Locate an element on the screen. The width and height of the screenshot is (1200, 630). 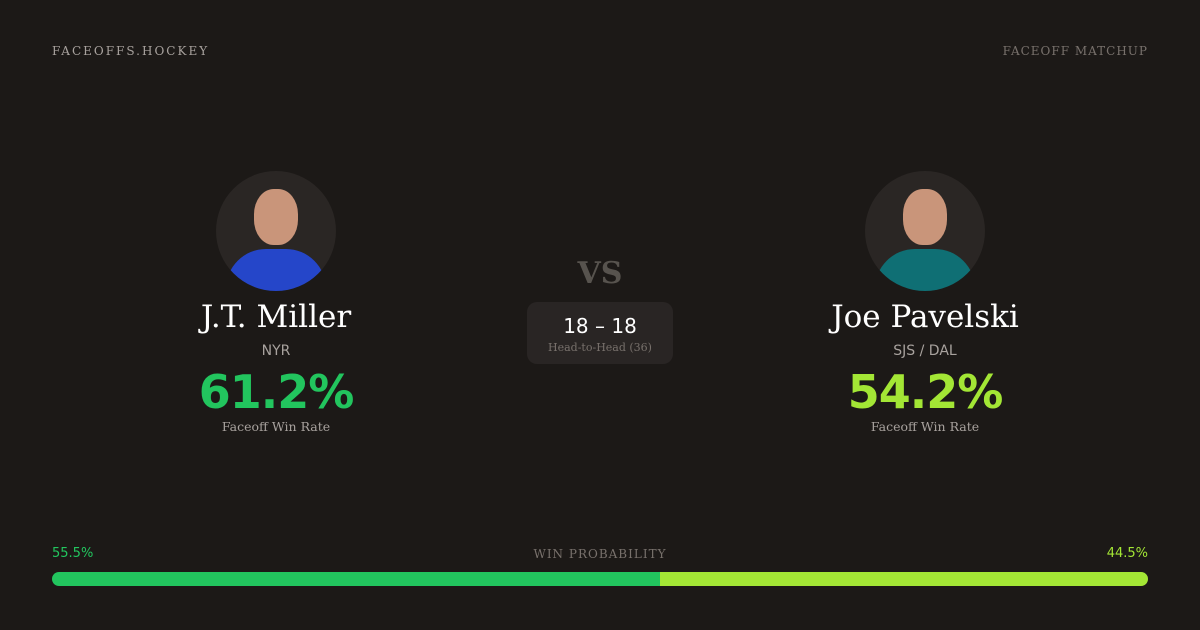
player-photo-left is located at coordinates (276, 231).